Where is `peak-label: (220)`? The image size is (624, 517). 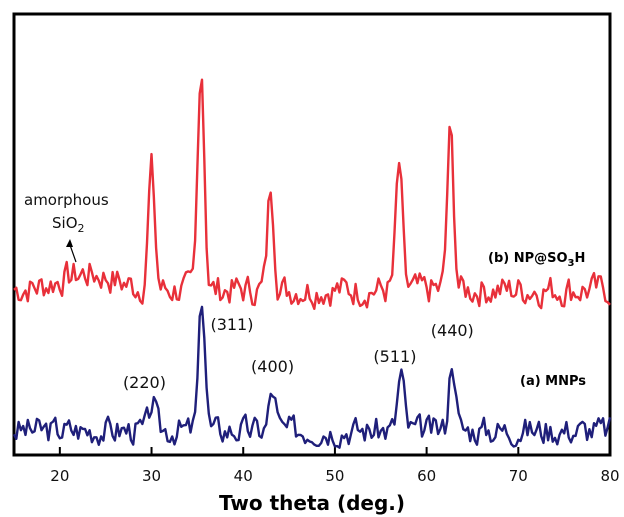
peak-label: (220) is located at coordinates (144, 382).